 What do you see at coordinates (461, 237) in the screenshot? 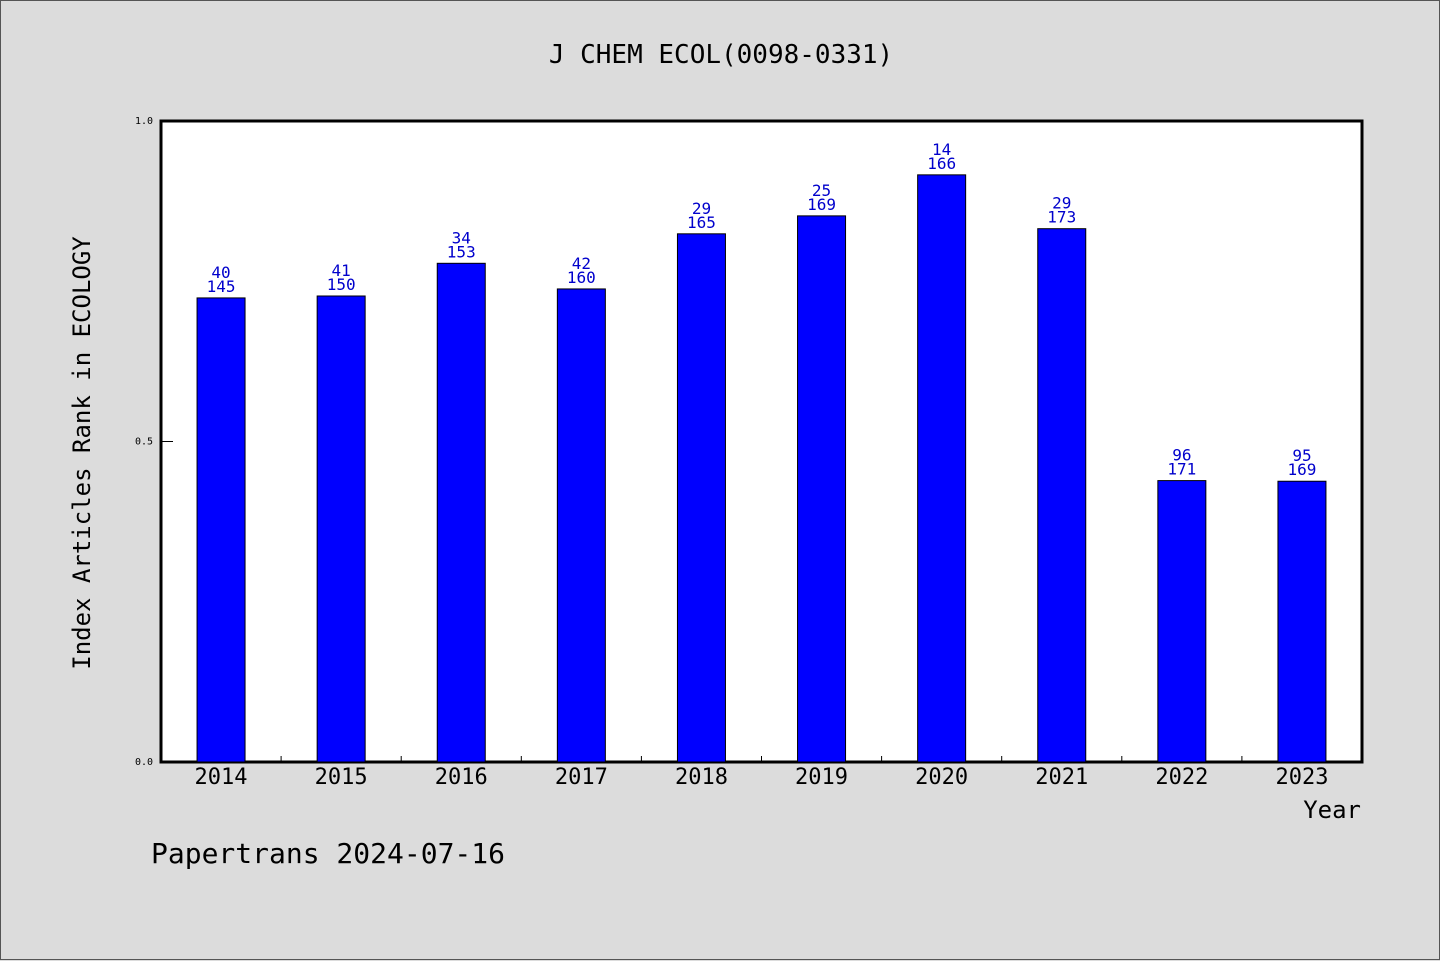
I see `bar-rank-label-2016: 34` at bounding box center [461, 237].